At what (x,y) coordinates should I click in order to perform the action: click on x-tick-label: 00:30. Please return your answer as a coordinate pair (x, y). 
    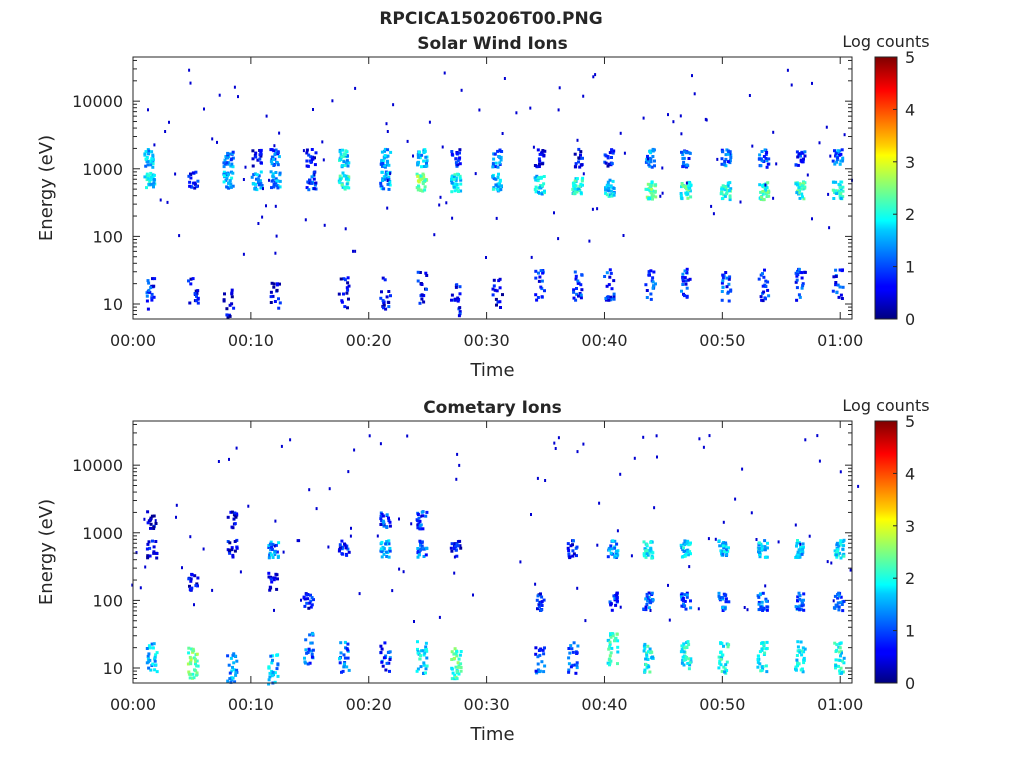
    Looking at the image, I should click on (487, 704).